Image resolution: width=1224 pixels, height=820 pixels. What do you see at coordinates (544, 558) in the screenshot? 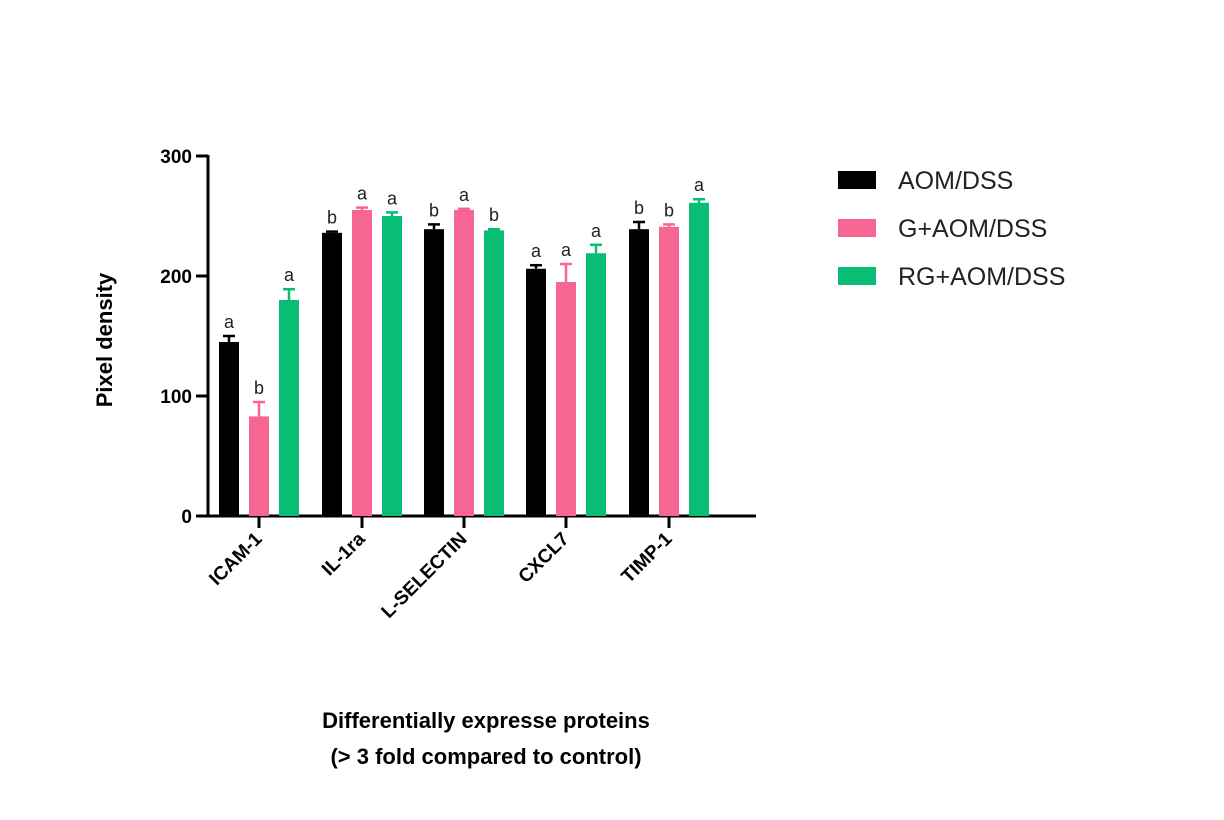
I see `x-tick-label: CXCL7` at bounding box center [544, 558].